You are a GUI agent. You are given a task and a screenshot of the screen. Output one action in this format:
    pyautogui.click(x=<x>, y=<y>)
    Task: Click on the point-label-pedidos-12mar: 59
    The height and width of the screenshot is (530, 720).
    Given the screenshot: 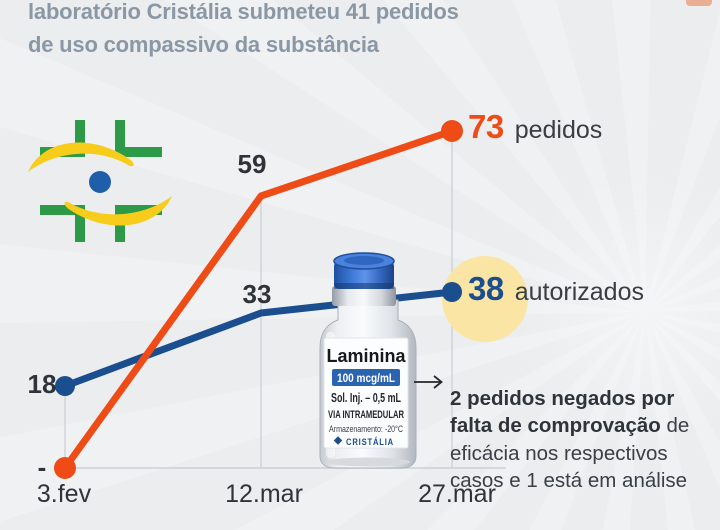 What is the action you would take?
    pyautogui.click(x=252, y=164)
    